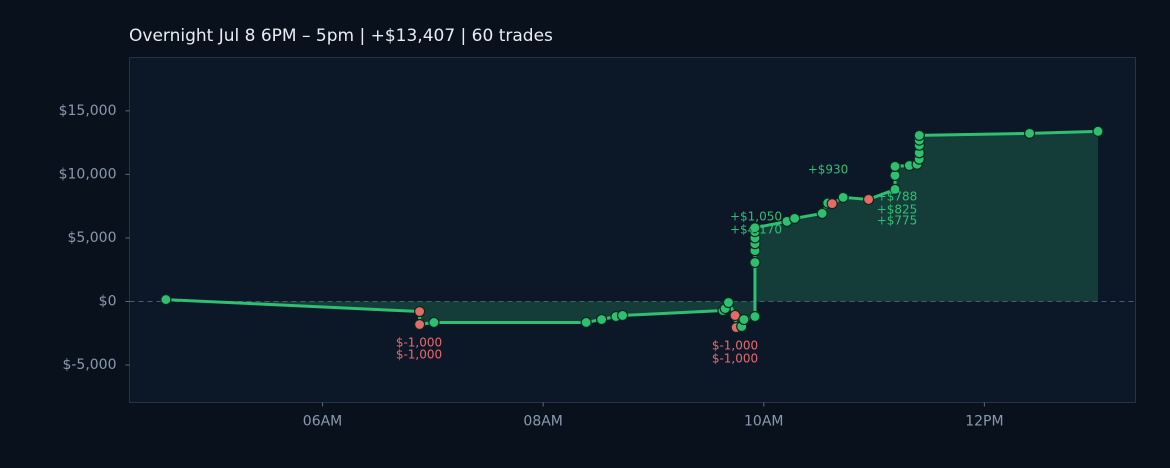  What do you see at coordinates (756, 217) in the screenshot?
I see `annotation: +$1,050` at bounding box center [756, 217].